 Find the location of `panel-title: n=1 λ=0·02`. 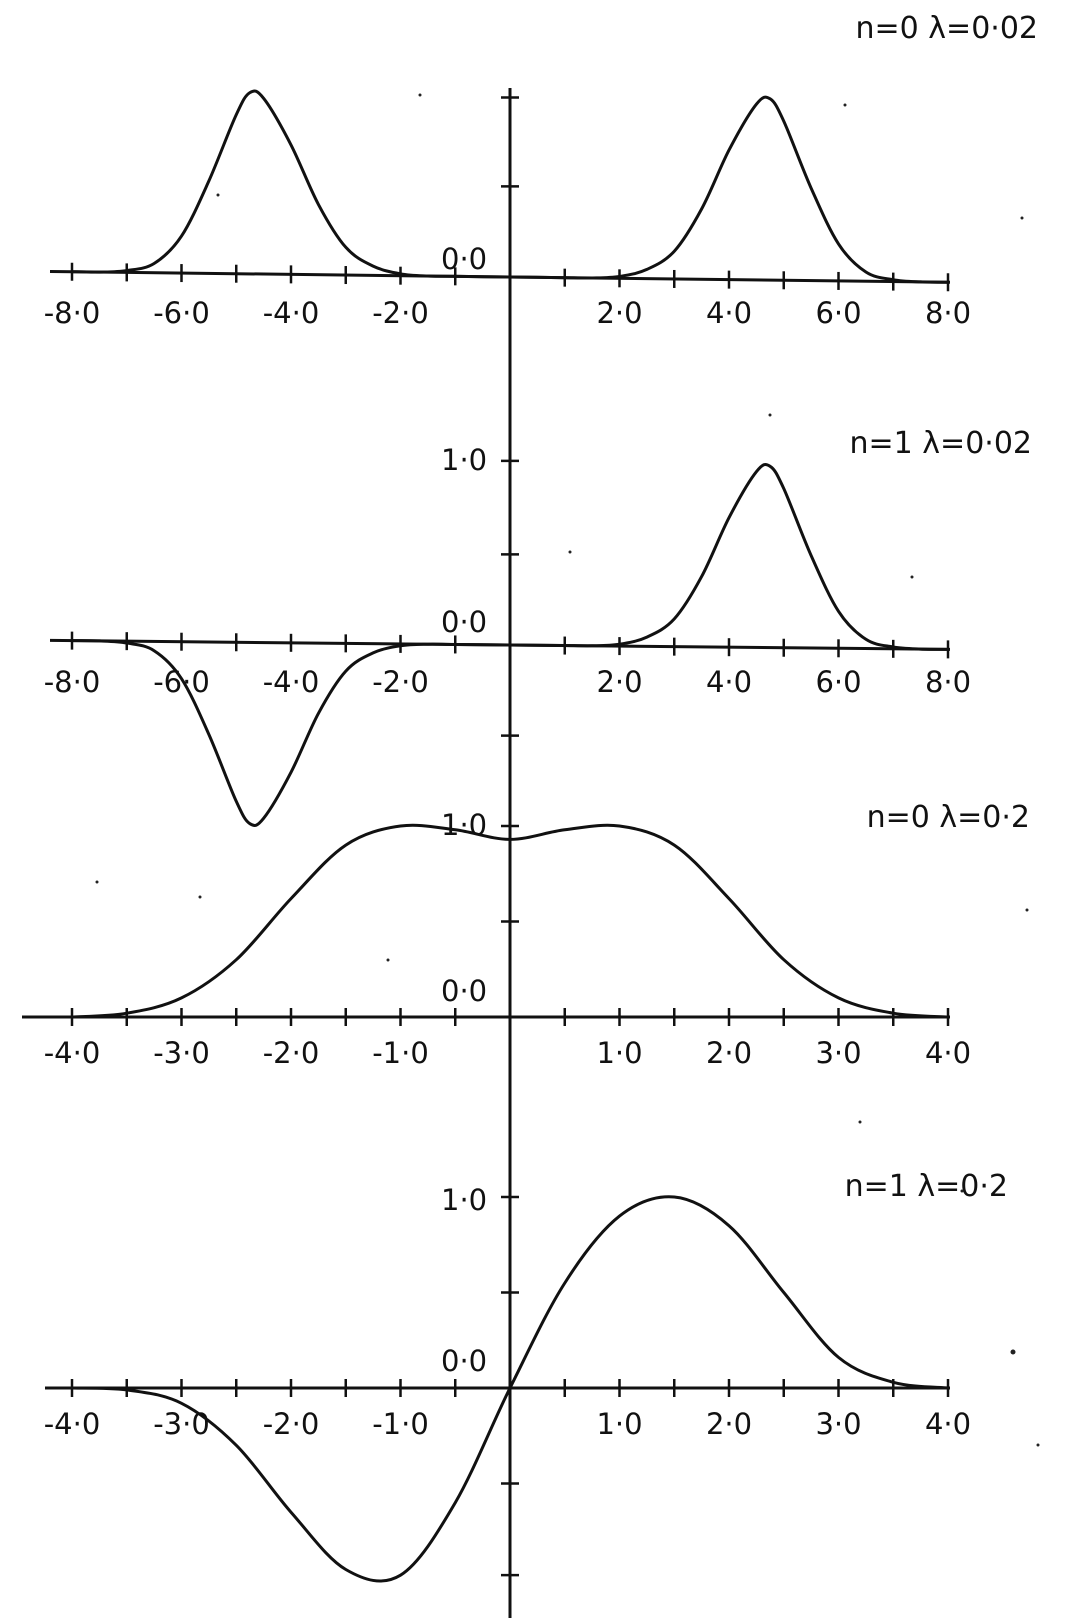

panel-title: n=1 λ=0·02 is located at coordinates (941, 443).